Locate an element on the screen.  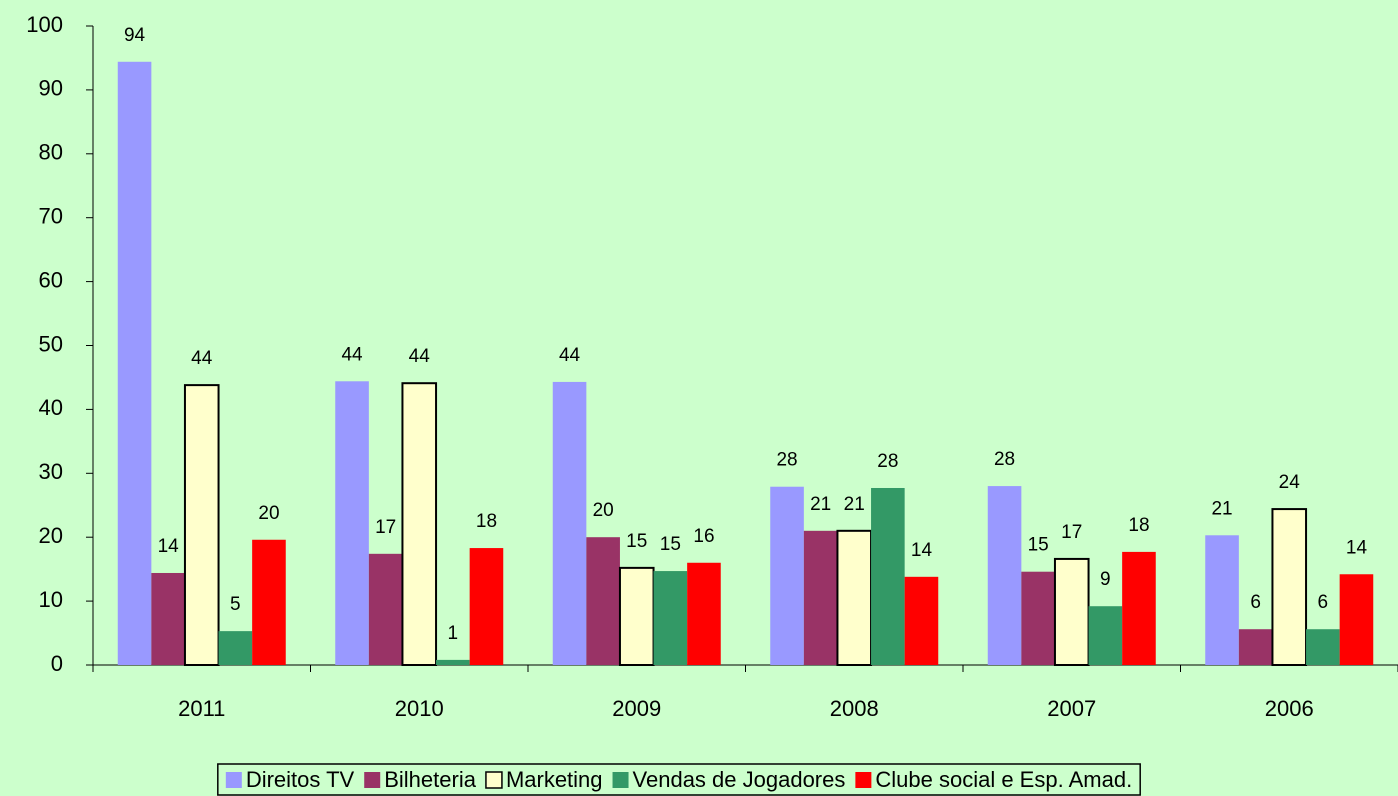
legend-label: Direitos TV is located at coordinates (300, 779).